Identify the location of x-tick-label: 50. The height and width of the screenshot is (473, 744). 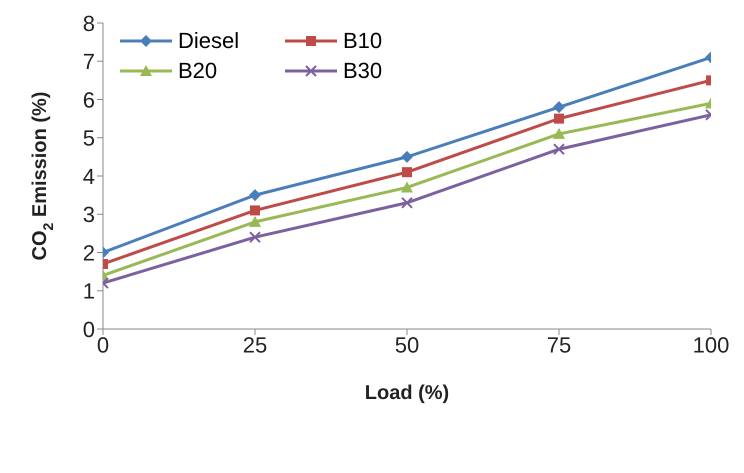
(407, 345).